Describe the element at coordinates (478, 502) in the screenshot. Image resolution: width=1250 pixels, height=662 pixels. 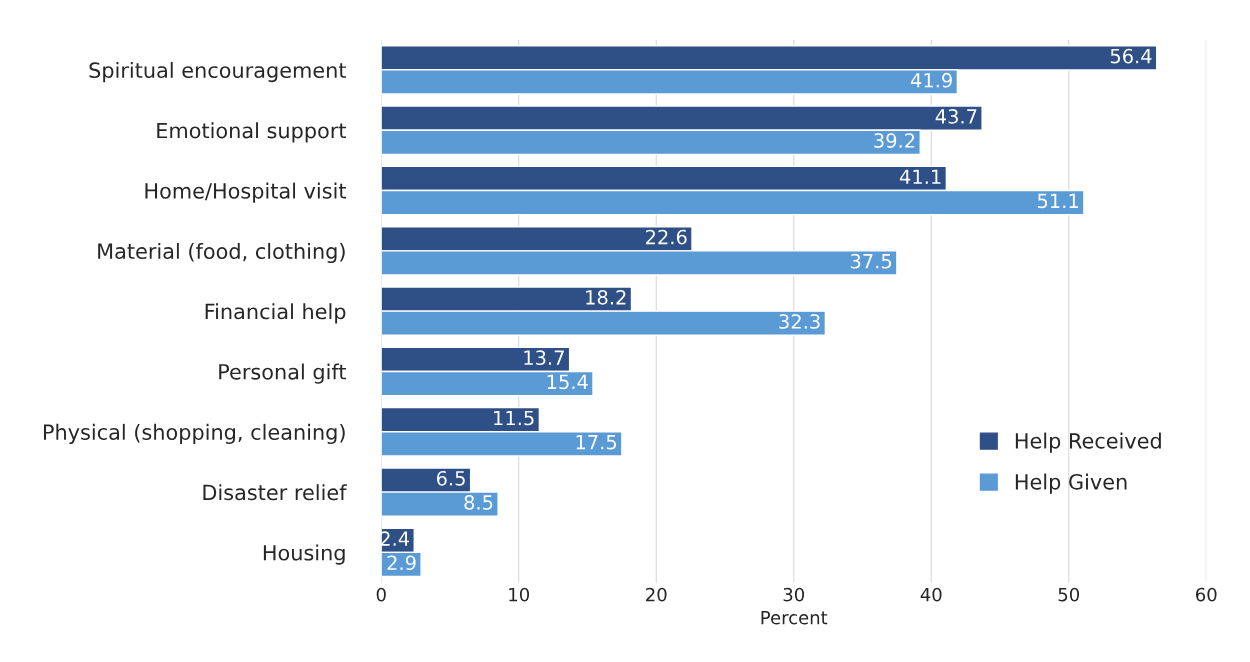
I see `data-label: 8.5` at that location.